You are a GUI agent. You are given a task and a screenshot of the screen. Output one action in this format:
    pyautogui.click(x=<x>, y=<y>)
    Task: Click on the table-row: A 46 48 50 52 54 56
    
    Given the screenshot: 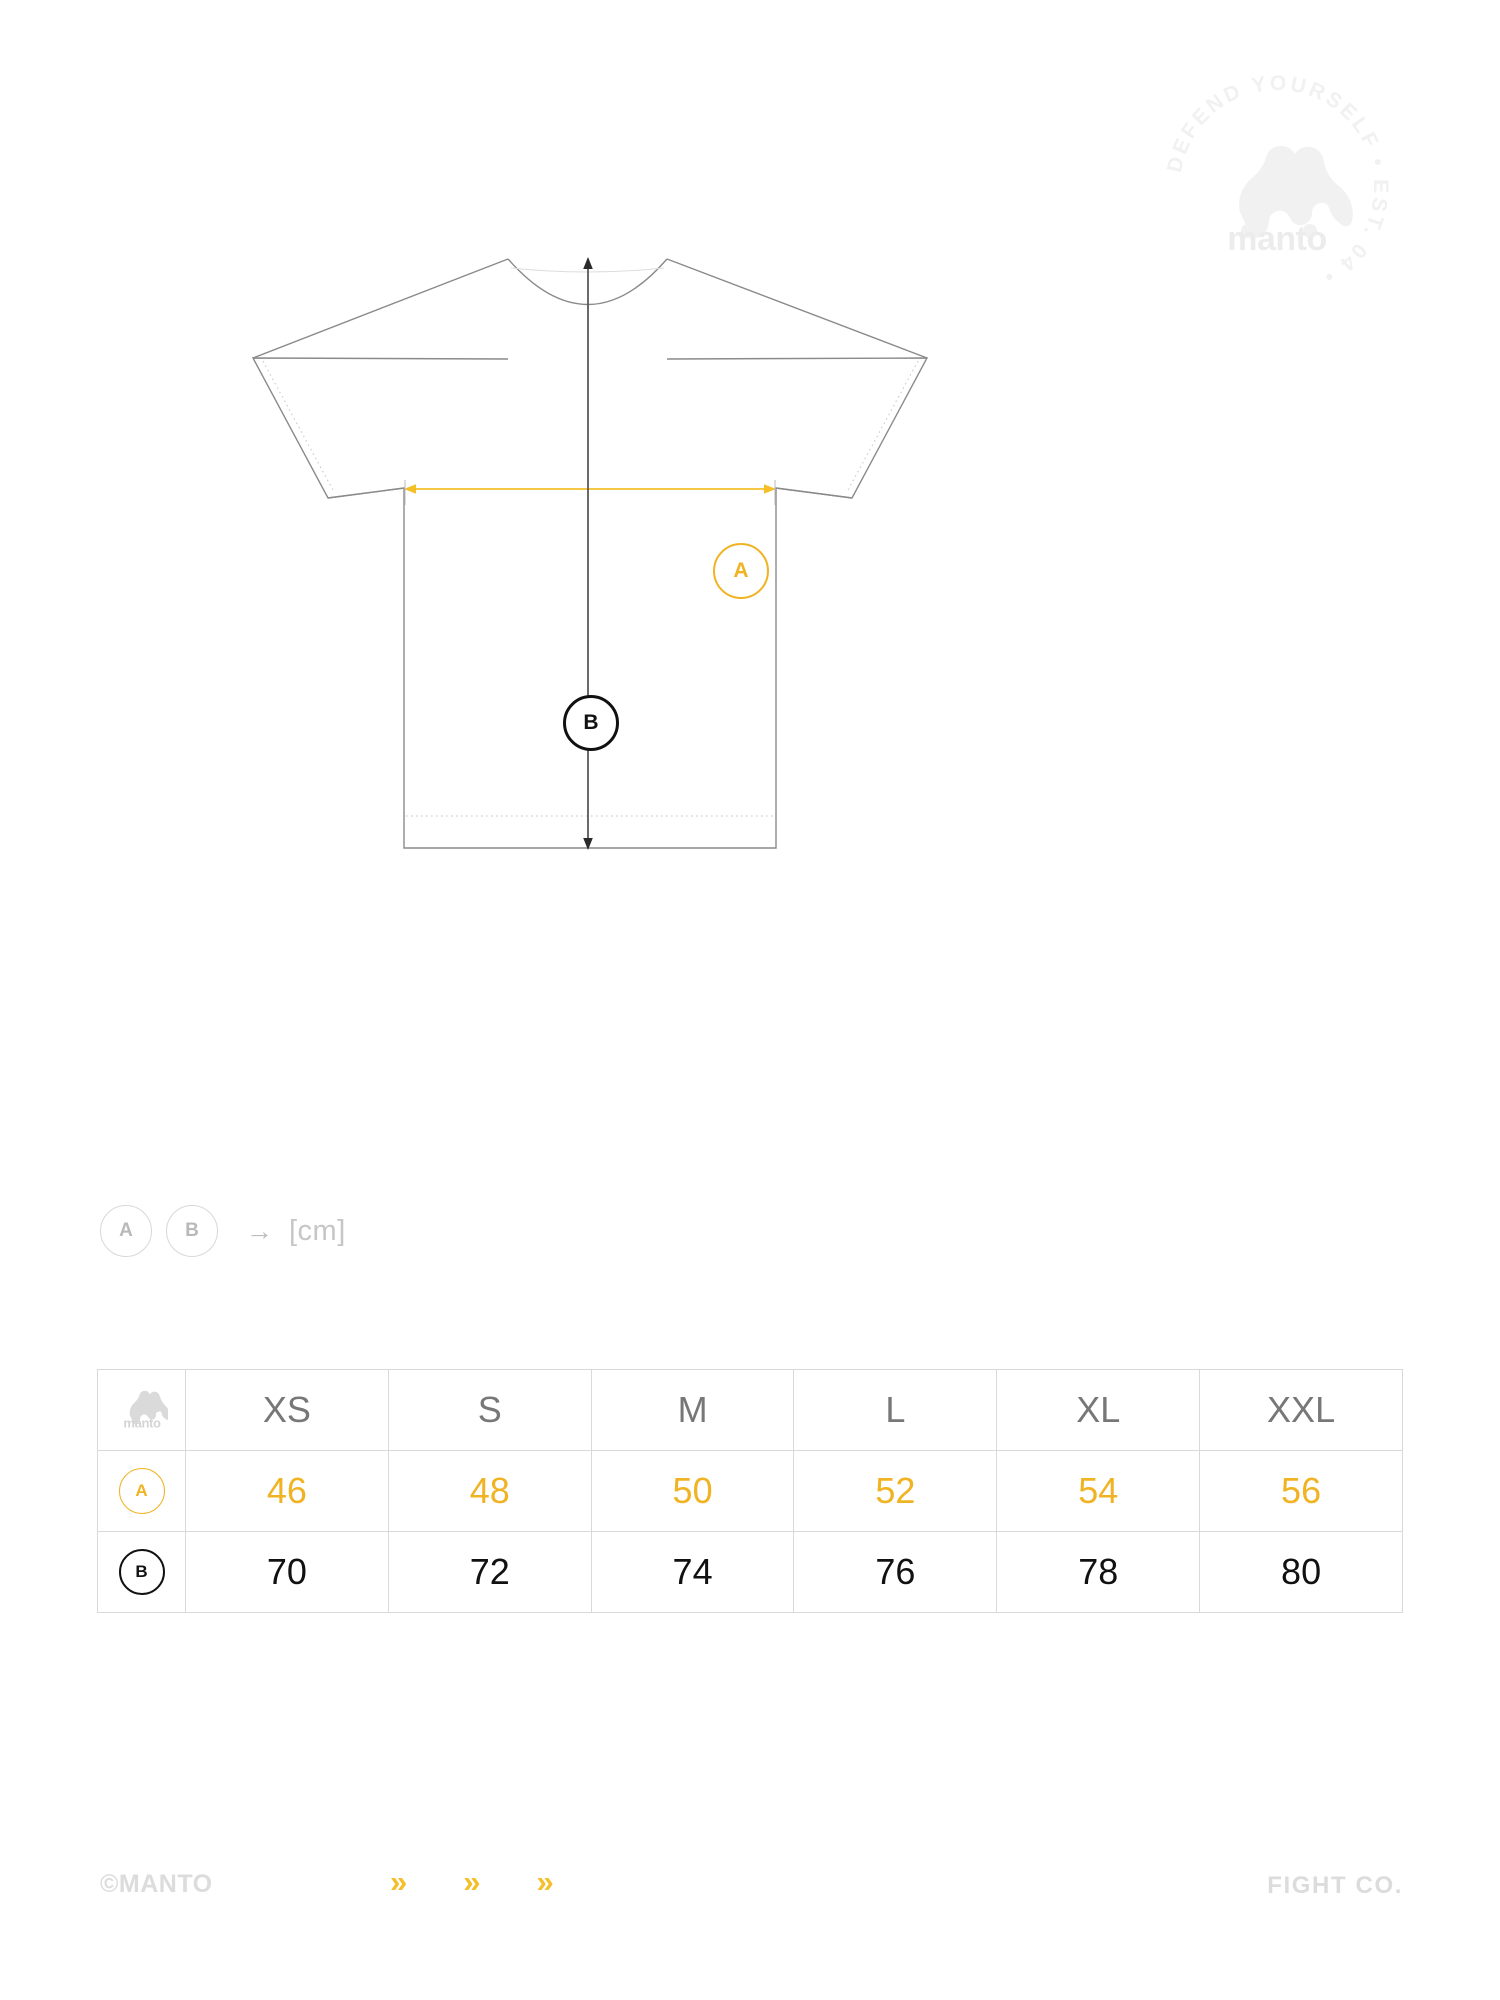 What is the action you would take?
    pyautogui.click(x=750, y=1491)
    